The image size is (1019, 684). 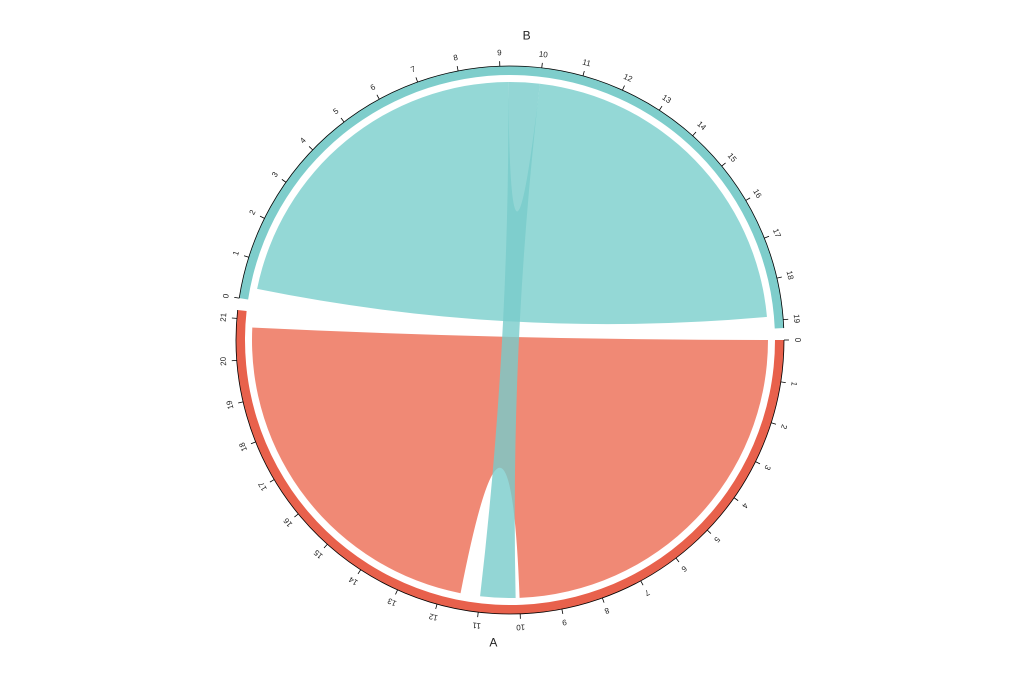 What do you see at coordinates (224, 317) in the screenshot?
I see `tick-label: 21` at bounding box center [224, 317].